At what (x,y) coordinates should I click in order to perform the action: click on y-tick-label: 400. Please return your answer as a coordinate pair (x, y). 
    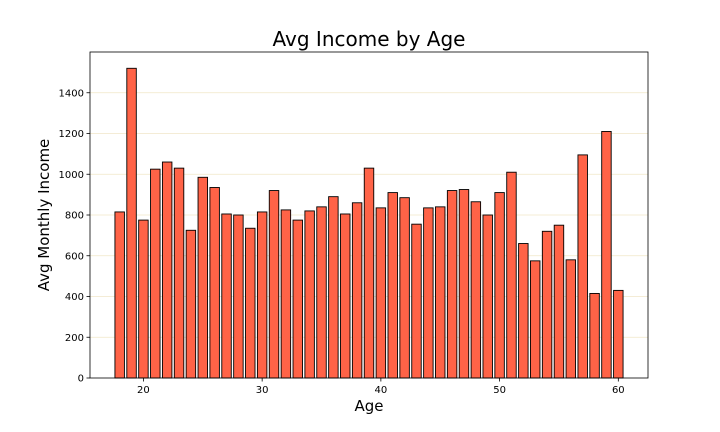
    Looking at the image, I should click on (74, 297).